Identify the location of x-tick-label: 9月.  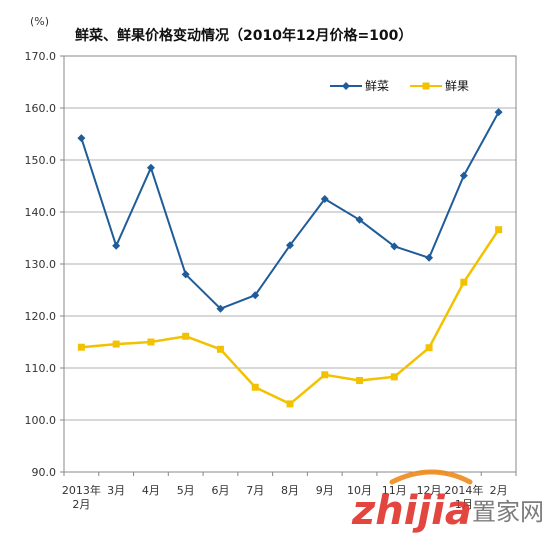
(325, 490).